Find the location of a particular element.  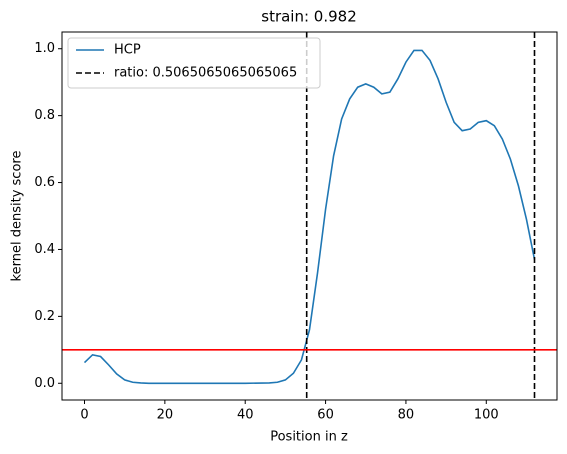

x-tick-label: 0 is located at coordinates (84, 415).